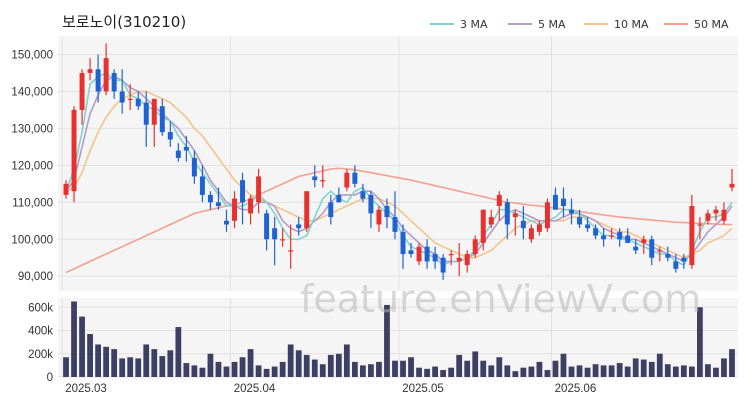  Describe the element at coordinates (40, 343) in the screenshot. I see `volume-axis-ticks: 0 200k 400k 600k` at that location.